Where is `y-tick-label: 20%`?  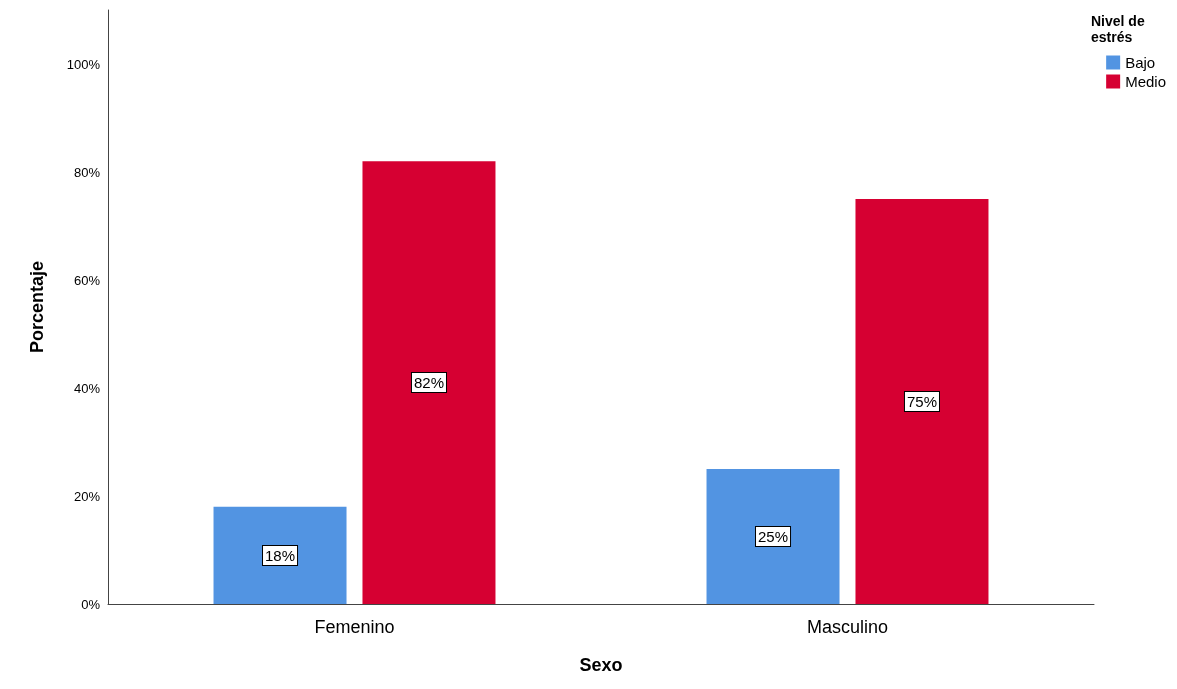
y-tick-label: 20% is located at coordinates (87, 496).